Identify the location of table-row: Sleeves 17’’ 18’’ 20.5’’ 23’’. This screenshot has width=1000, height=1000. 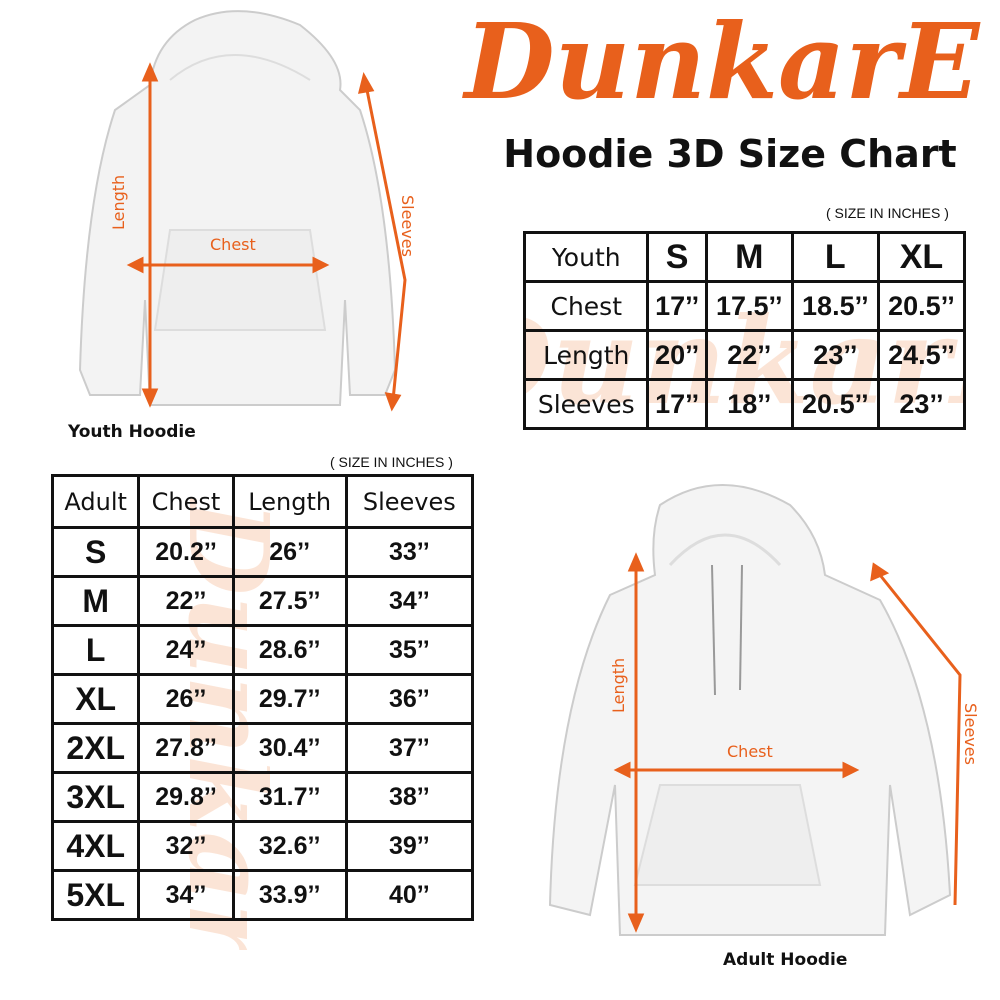
(744, 404).